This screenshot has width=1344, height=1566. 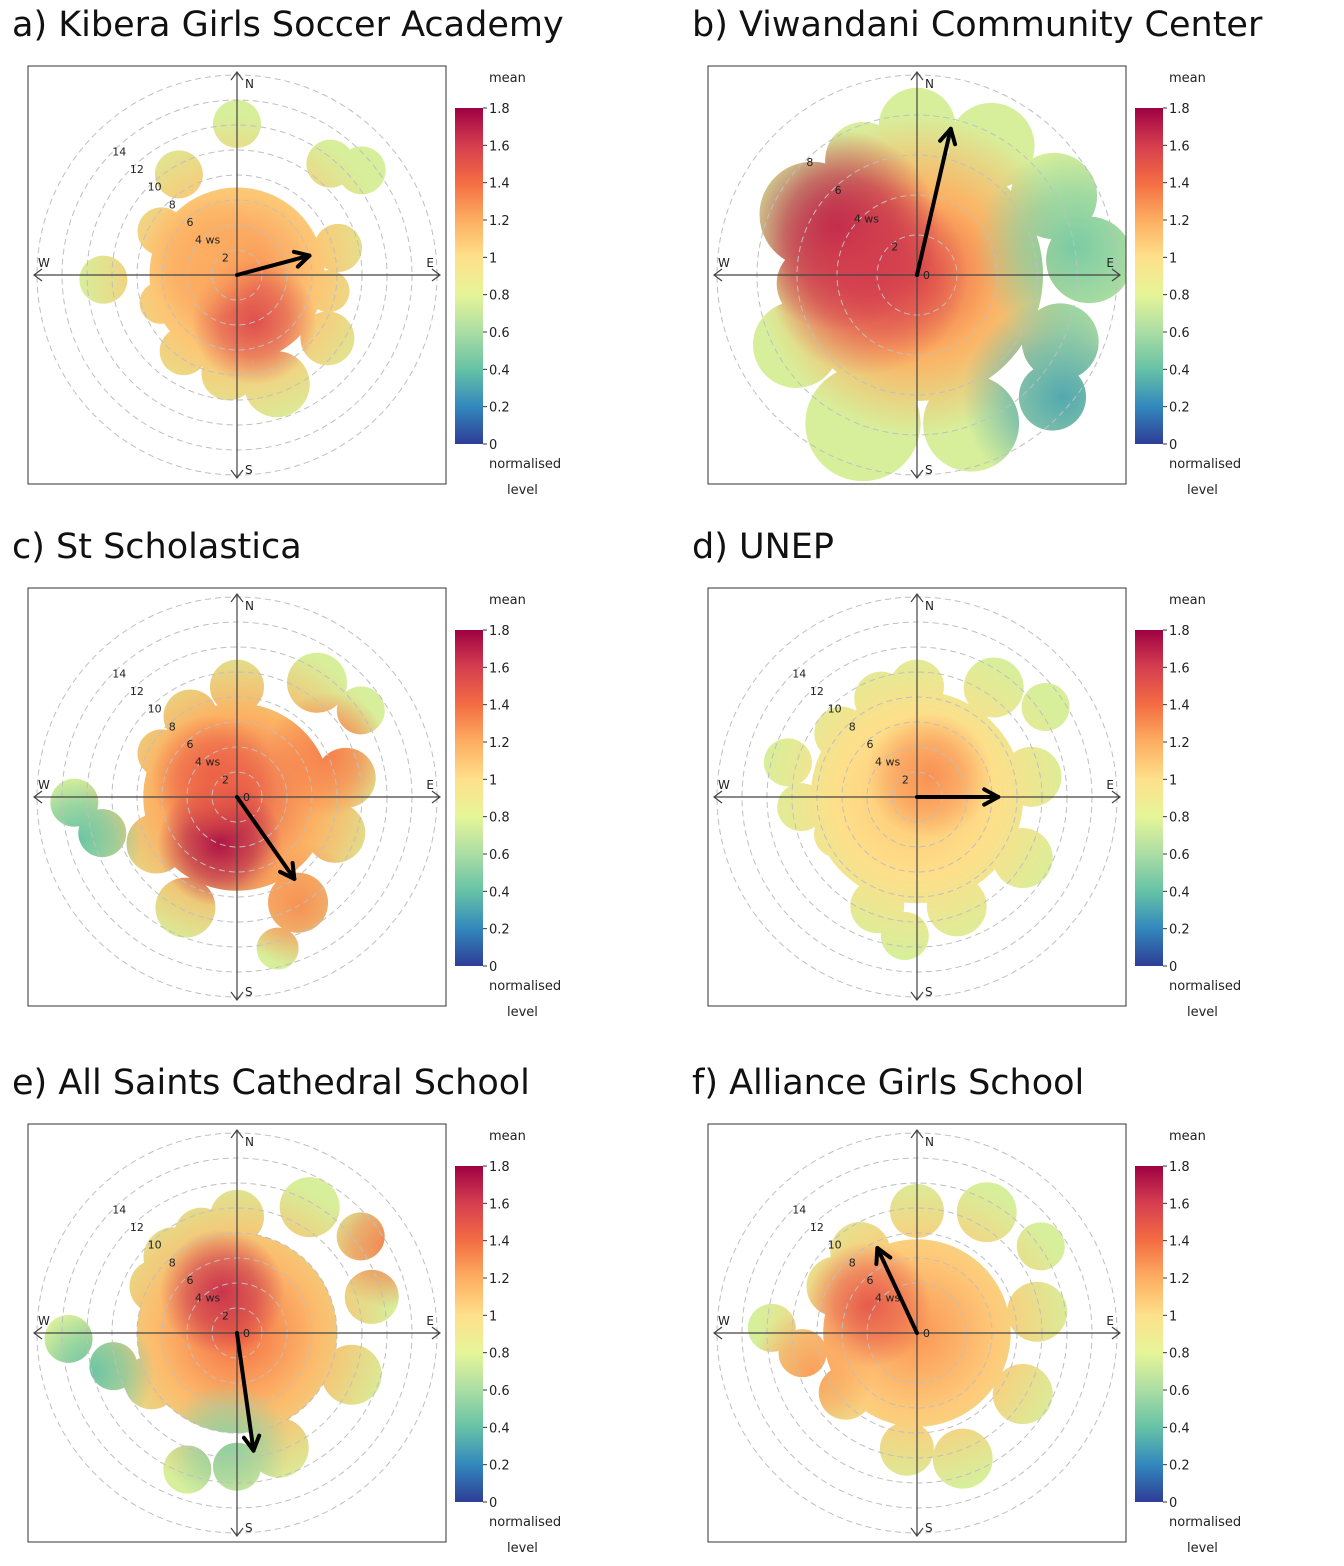 I want to click on compass-label-w: W, so click(x=44, y=1321).